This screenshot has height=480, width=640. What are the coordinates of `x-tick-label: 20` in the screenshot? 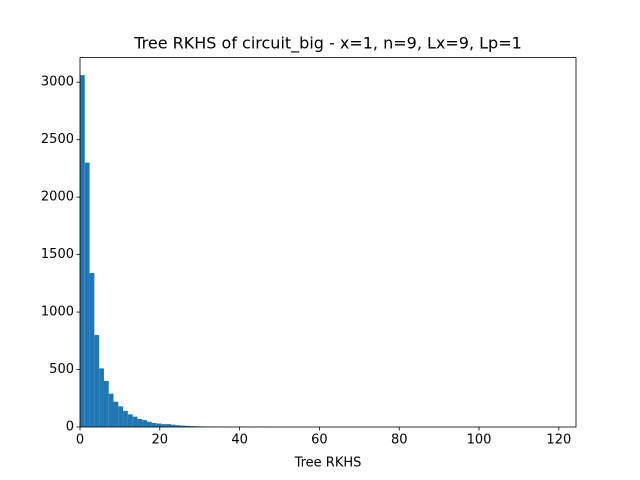 It's located at (160, 440).